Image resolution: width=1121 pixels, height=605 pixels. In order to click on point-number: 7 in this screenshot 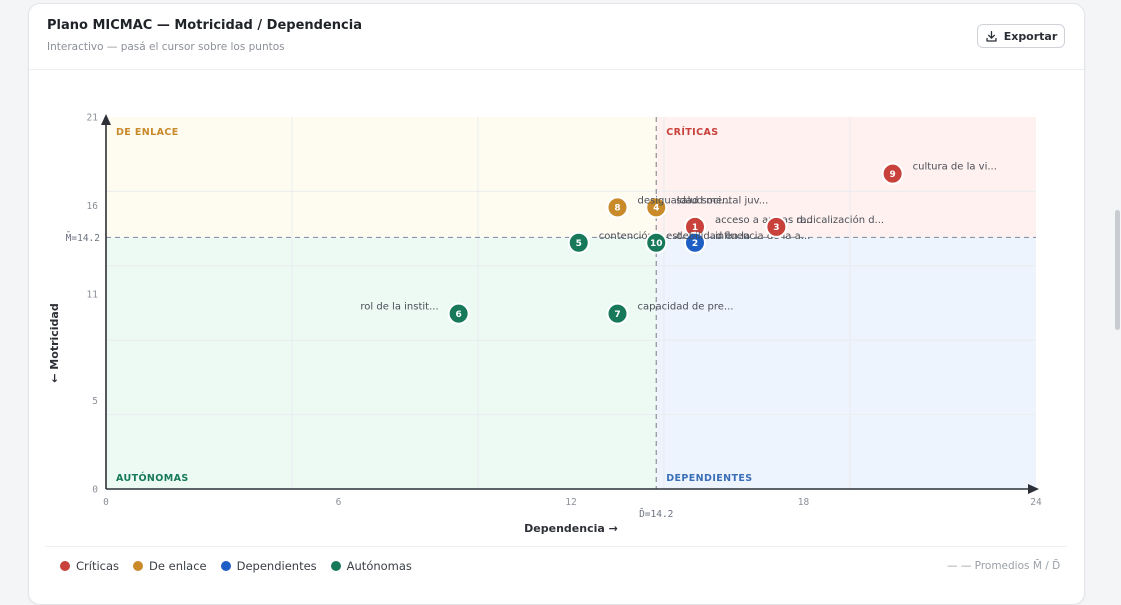, I will do `click(617, 315)`.